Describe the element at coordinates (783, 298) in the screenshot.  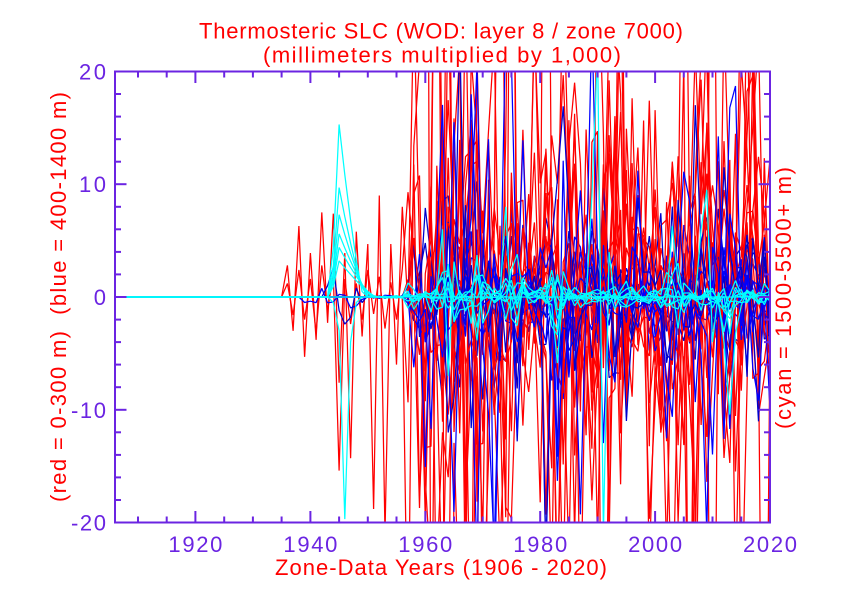
I see `svg-text: (cyan = 1500-5500+ m)` at that location.